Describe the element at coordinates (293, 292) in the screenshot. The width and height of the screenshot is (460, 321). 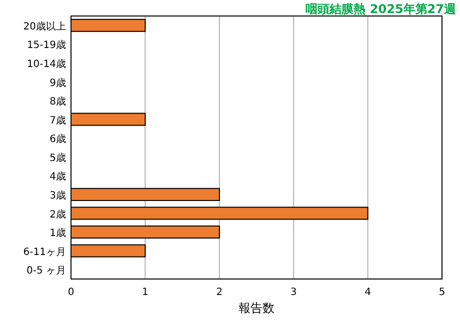
I see `x-tick-label: 3` at that location.